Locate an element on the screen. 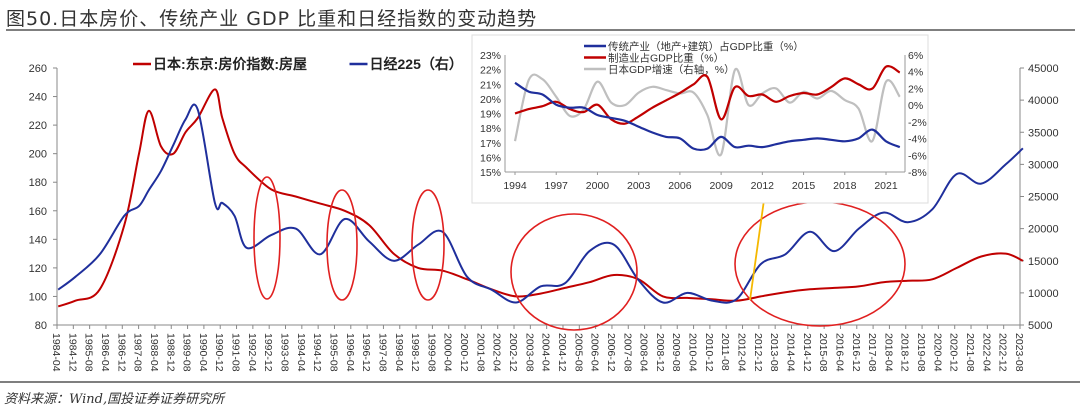 The width and height of the screenshot is (1080, 413). x-tick-label: 2022-12 is located at coordinates (1003, 352).